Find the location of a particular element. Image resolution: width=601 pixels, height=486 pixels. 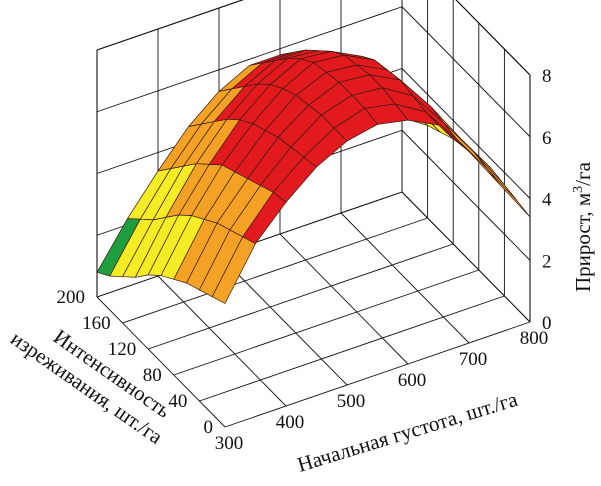

x-axis-title: Начальная густота, шт./га is located at coordinates (407, 432).